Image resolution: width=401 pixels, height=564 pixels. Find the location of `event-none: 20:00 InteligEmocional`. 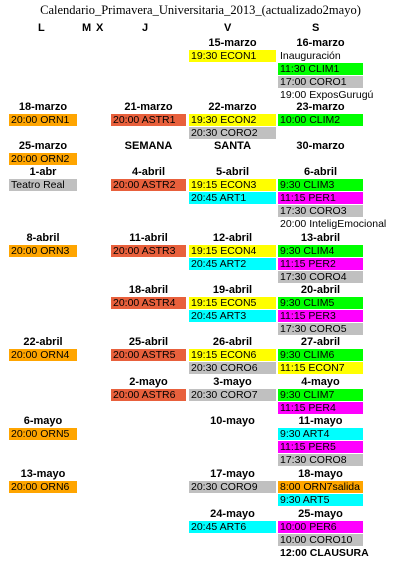

event-none: 20:00 InteligEmocional is located at coordinates (332, 224).